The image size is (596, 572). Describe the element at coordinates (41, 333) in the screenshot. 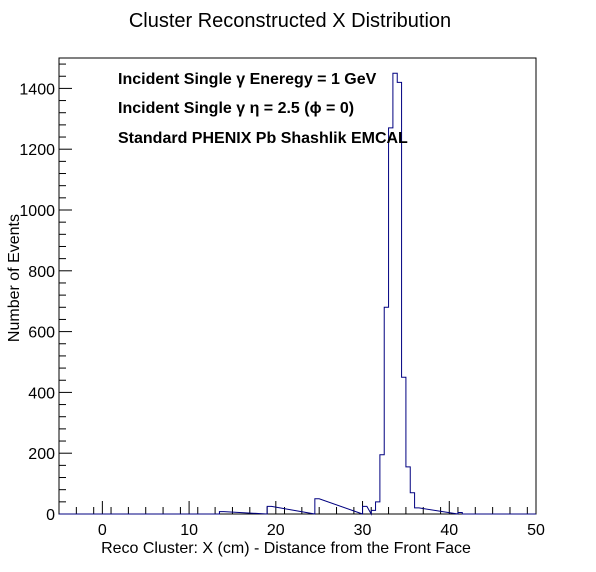

I see `y-tick-label: 600` at that location.